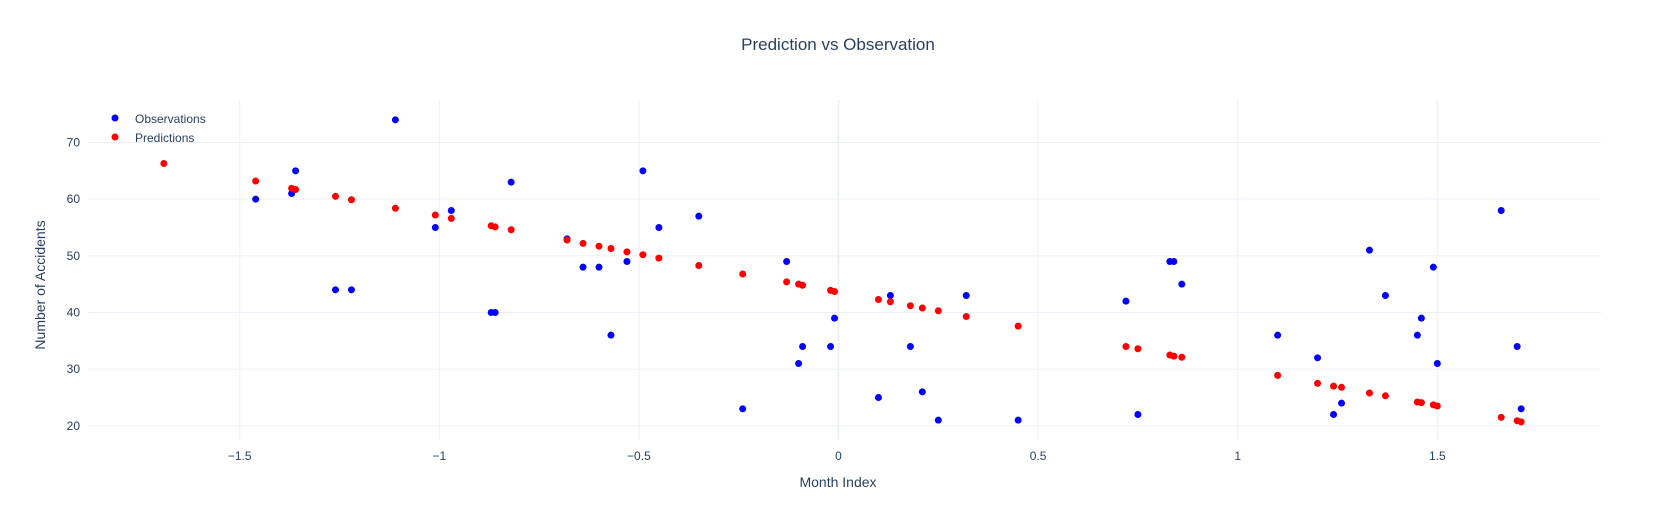 Image resolution: width=1677 pixels, height=530 pixels. Describe the element at coordinates (74, 256) in the screenshot. I see `y-tick-label: 50` at that location.